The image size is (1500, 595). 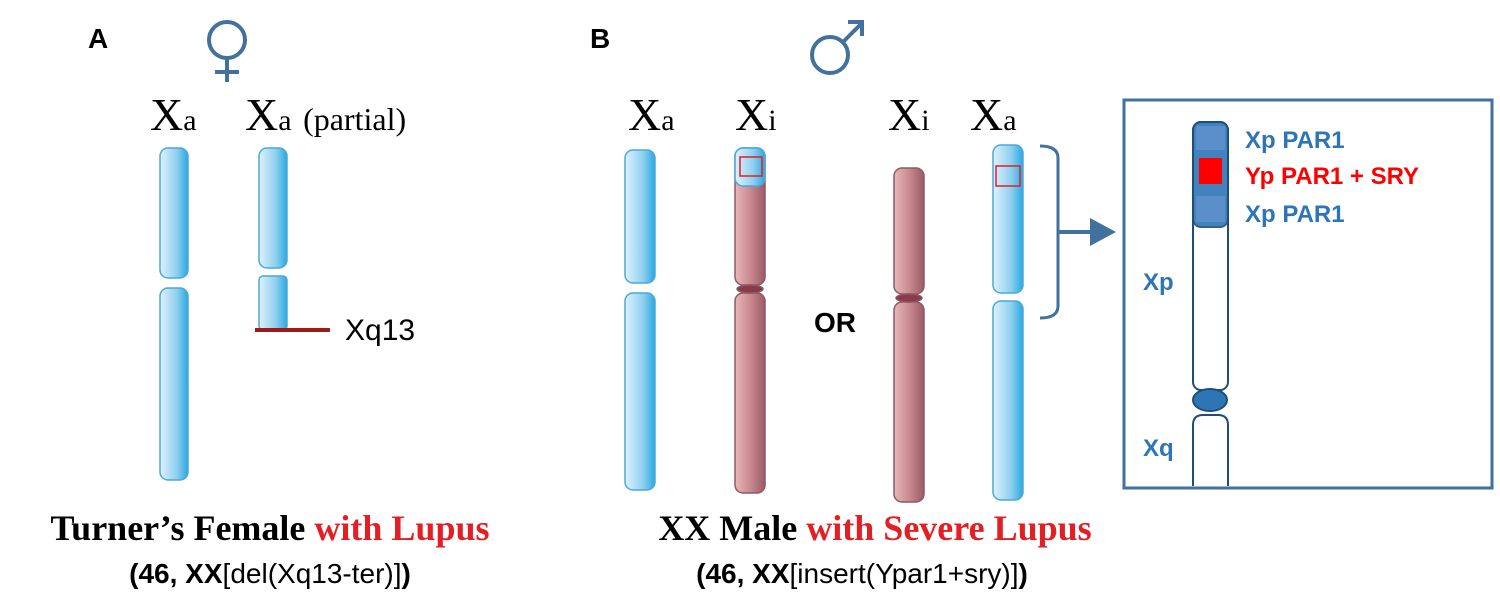 I want to click on karyotype: (46, XX[del(Xq13-ter)]), so click(x=270, y=573).